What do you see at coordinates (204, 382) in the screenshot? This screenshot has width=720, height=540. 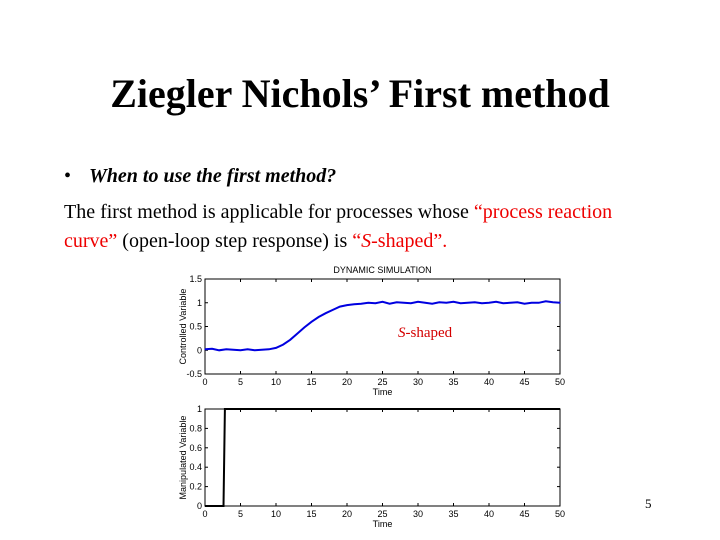 I see `chart1-x-tick-label: 0` at bounding box center [204, 382].